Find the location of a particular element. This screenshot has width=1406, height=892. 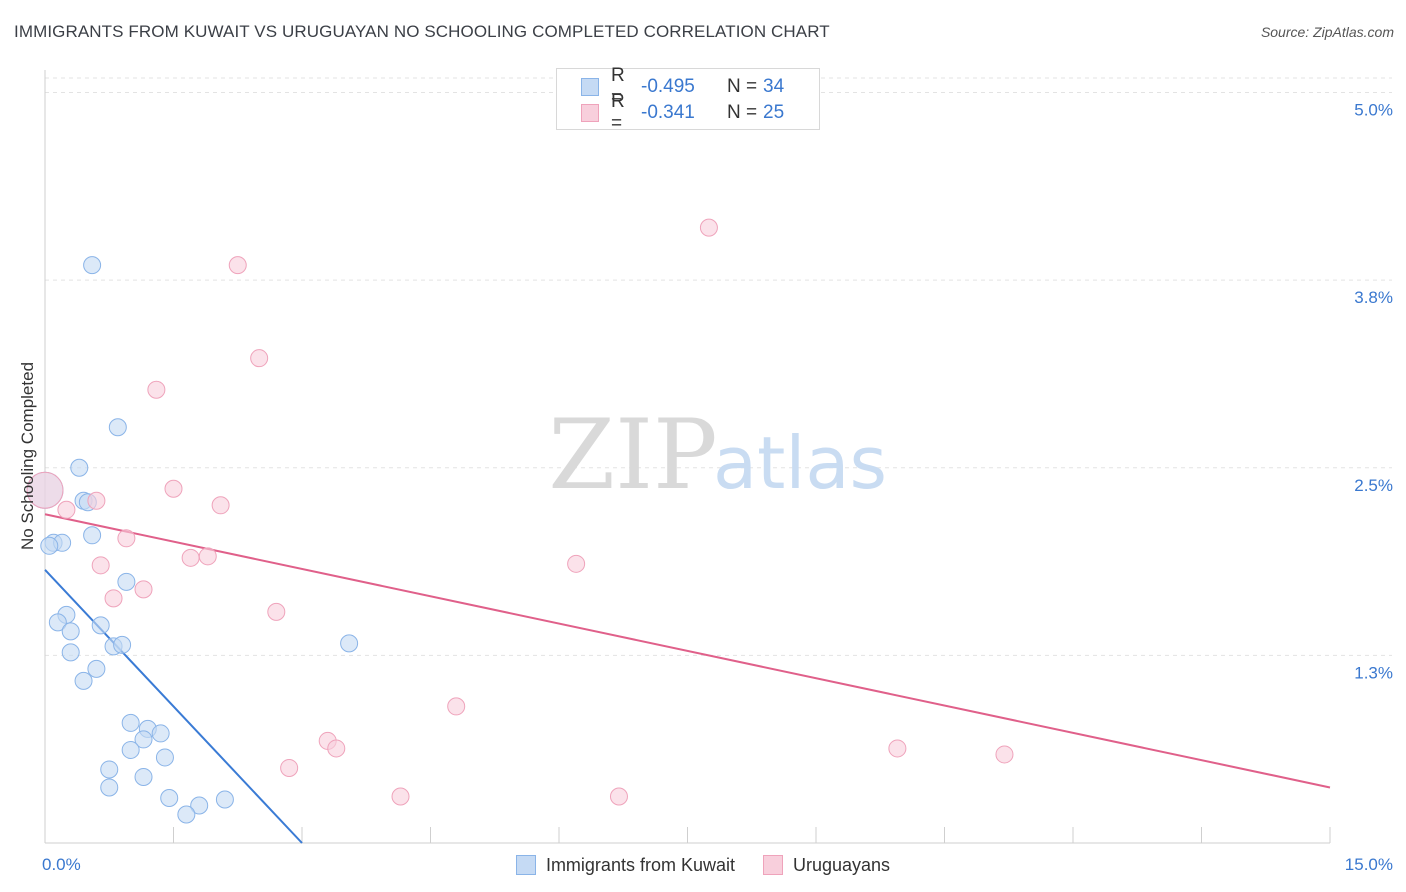

watermark: ZIP atlas is located at coordinates (717, 455).